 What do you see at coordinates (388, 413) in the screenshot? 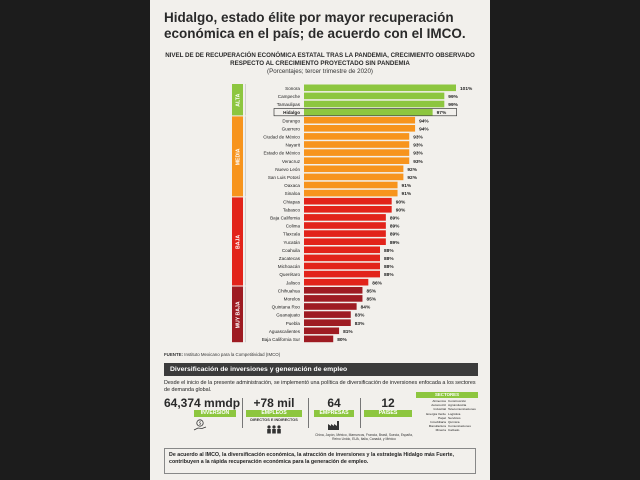
I see `countries-label: PAÍSES` at bounding box center [388, 413].